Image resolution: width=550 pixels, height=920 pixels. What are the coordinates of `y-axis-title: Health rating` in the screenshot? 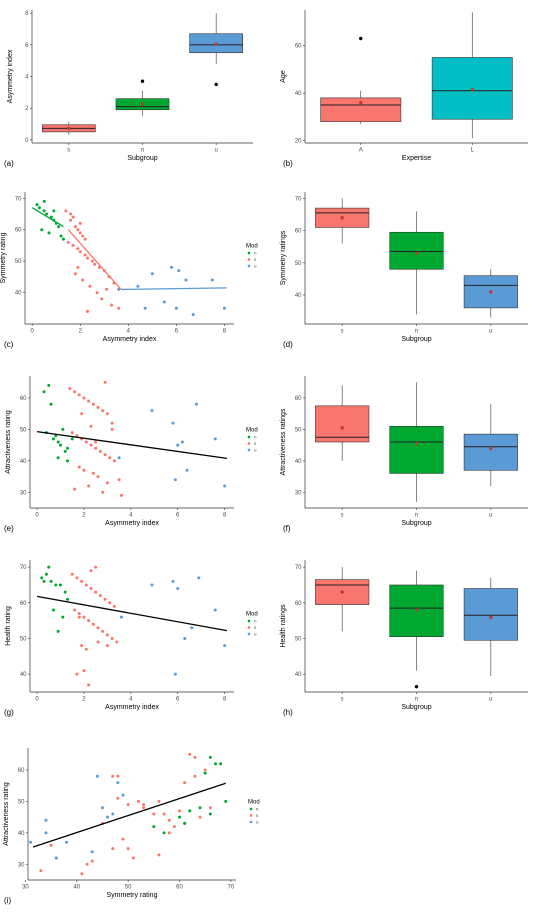 It's located at (8, 626).